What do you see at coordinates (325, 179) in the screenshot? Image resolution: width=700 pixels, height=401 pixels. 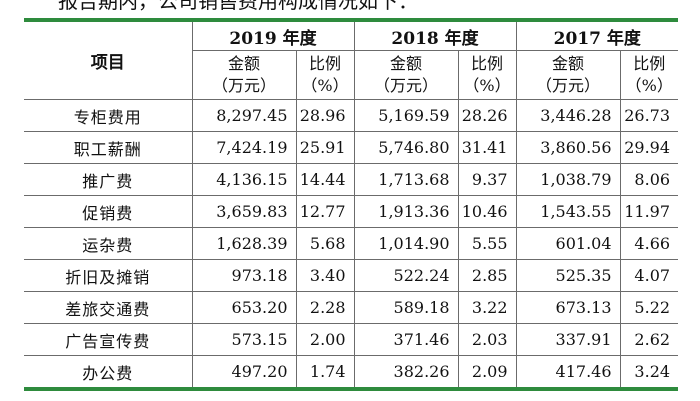 I see `cell-ratio-2019: 14.44` at bounding box center [325, 179].